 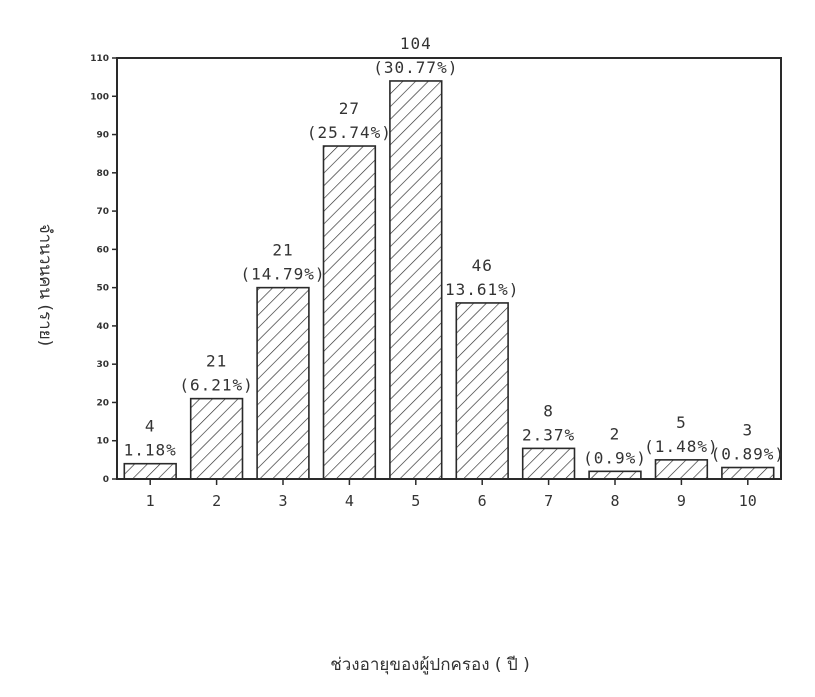 I want to click on percent-label: (30.77%), so click(x=415, y=67).